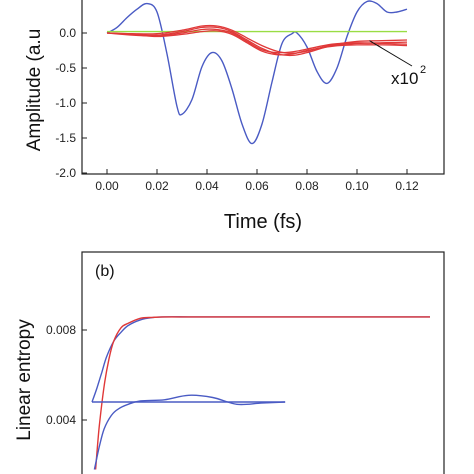 This screenshot has width=474, height=474. Describe the element at coordinates (263, 222) in the screenshot. I see `panel-a-x-axis-title: Time (fs)` at that location.